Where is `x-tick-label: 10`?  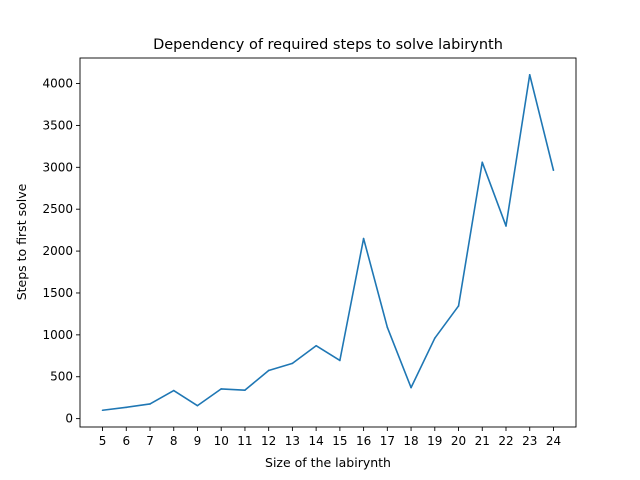 x-tick-label: 10 is located at coordinates (221, 441).